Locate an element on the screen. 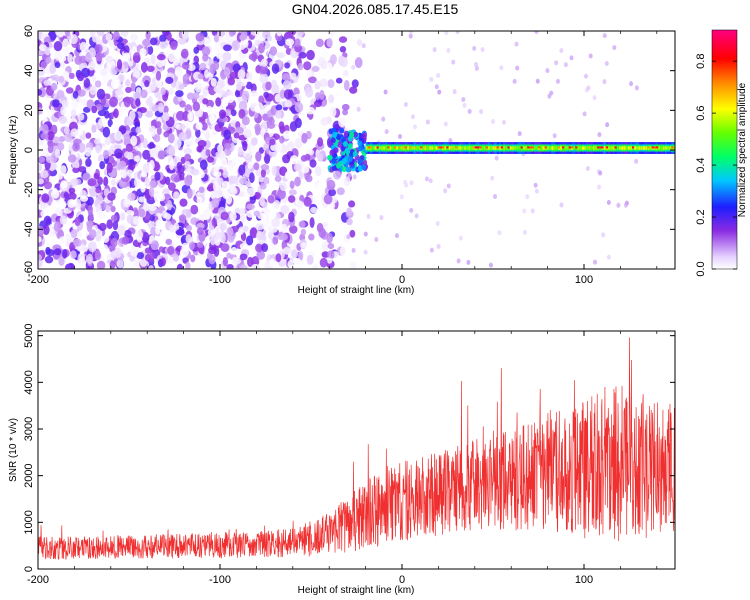  x-tick-label: -200 is located at coordinates (38, 580).